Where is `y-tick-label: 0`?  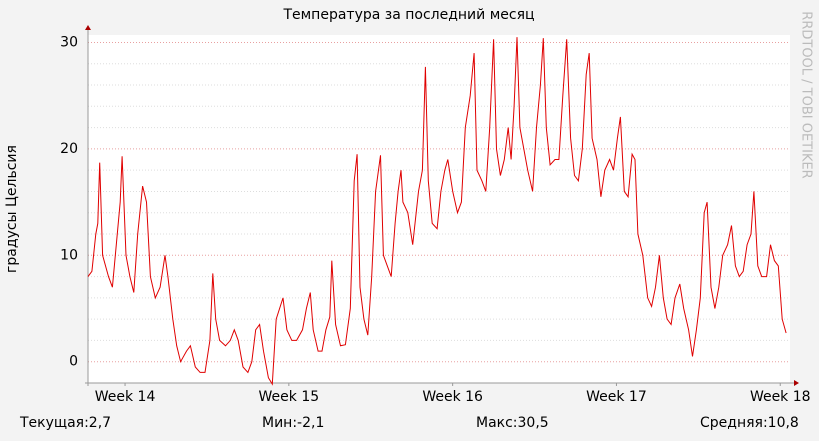 y-tick-label: 0 is located at coordinates (73, 362).